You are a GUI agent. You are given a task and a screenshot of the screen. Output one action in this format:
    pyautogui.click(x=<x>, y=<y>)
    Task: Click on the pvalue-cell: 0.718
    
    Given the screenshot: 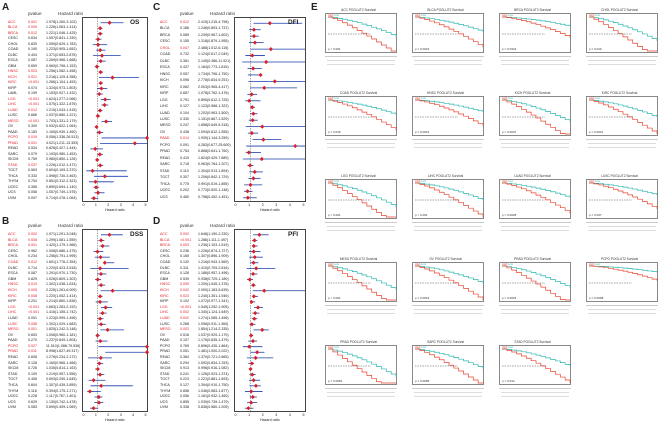 What is the action you would take?
    pyautogui.click(x=184, y=164)
    